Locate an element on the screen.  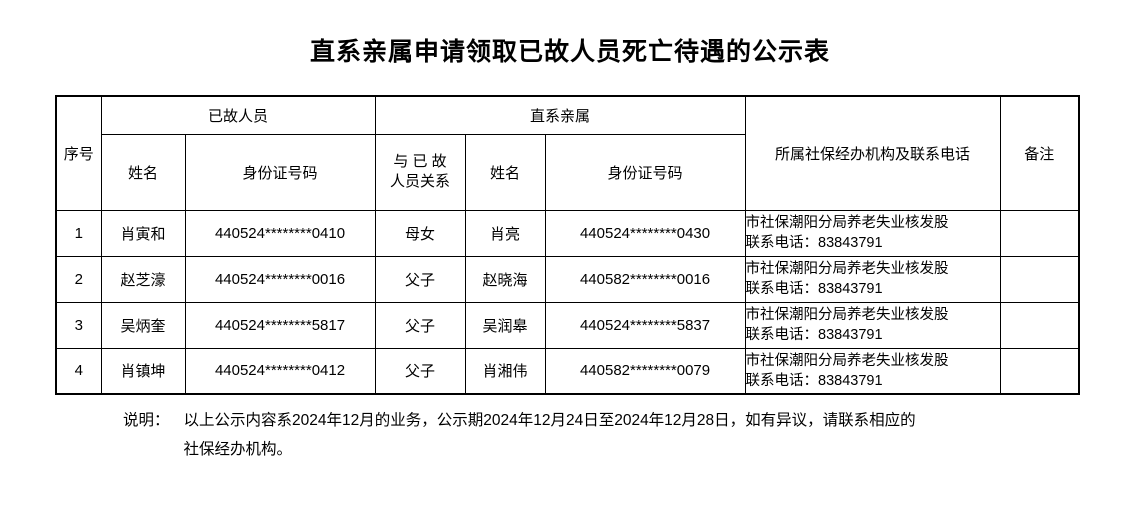
seq-cell: 3 is located at coordinates (78, 325).